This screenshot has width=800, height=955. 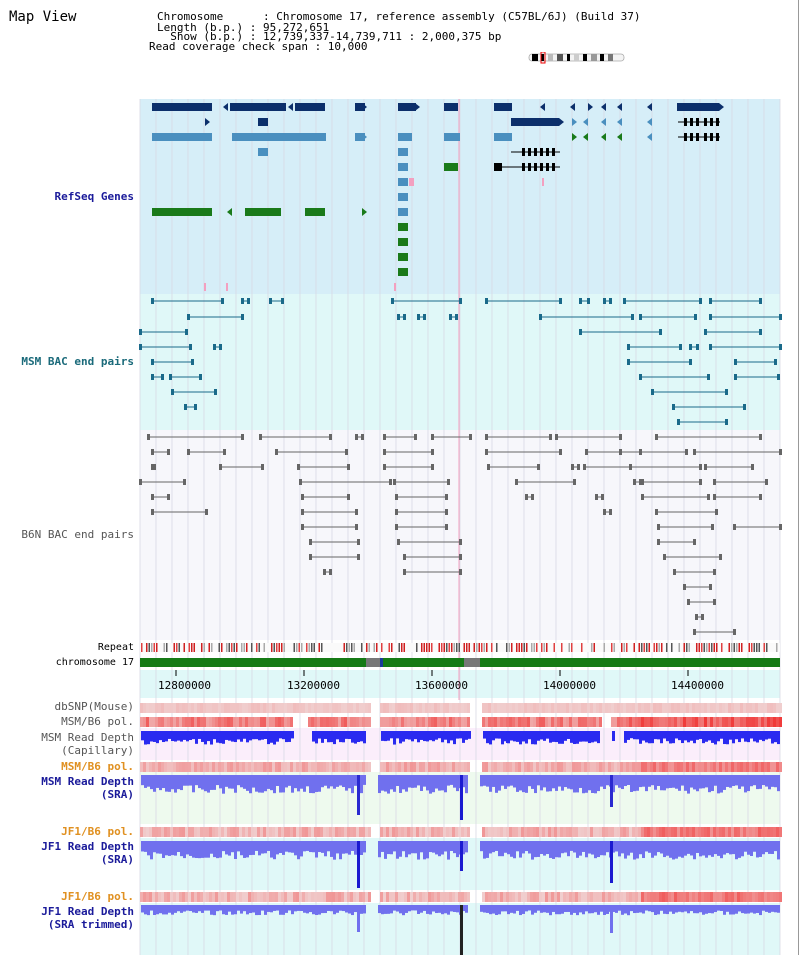 I want to click on dbsnp-track-label: dbSNP(Mouse), so click(x=94, y=706).